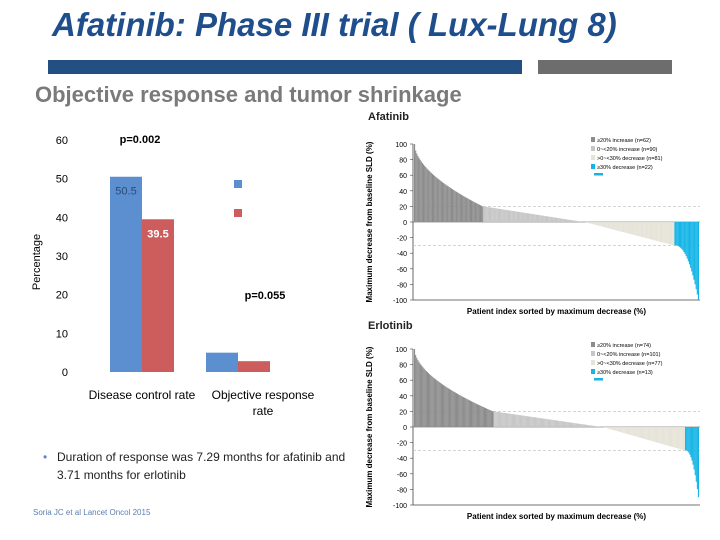  What do you see at coordinates (403, 366) in the screenshot?
I see `y-tick-label: 80` at bounding box center [403, 366].